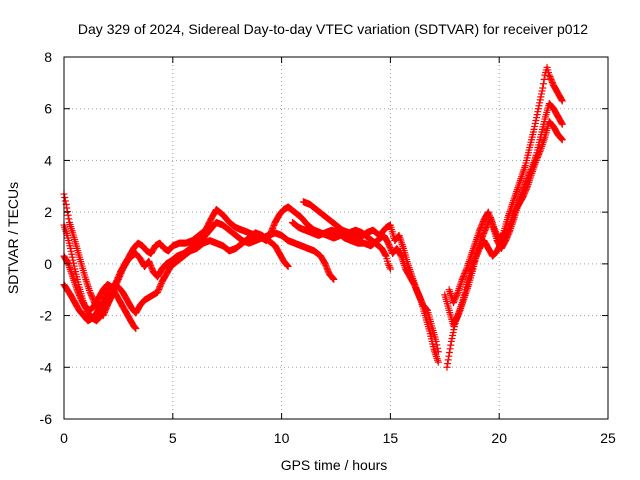 This screenshot has height=480, width=640. I want to click on y-tick-label: 6, so click(48, 109).